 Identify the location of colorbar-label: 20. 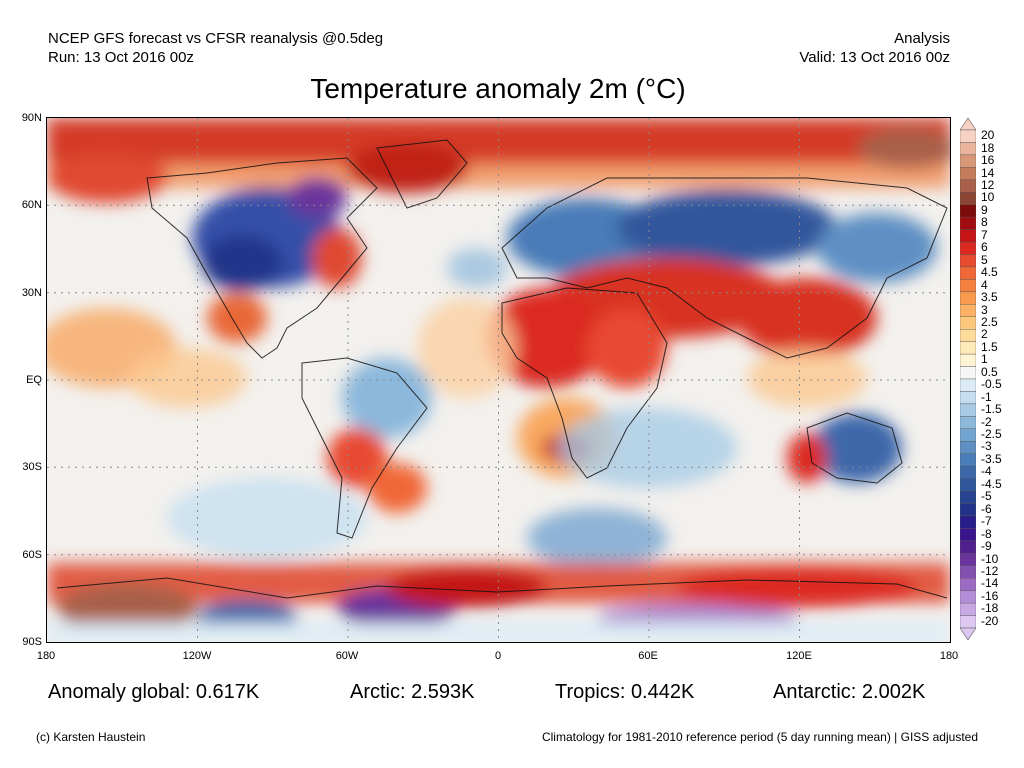
(988, 135).